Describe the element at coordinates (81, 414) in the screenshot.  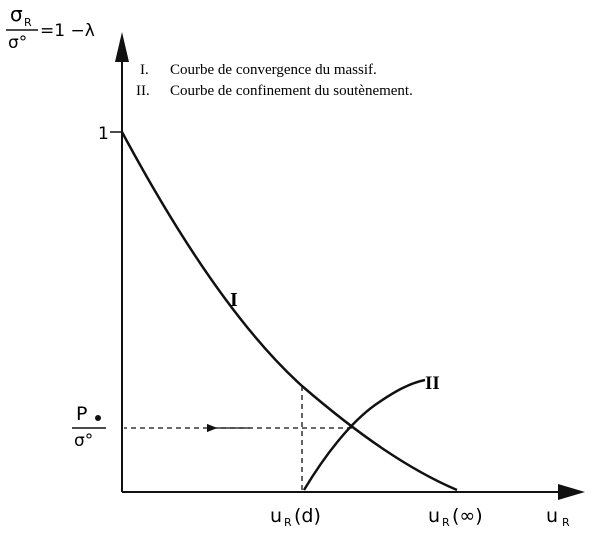
I see `pressure-label-numerator: P` at that location.